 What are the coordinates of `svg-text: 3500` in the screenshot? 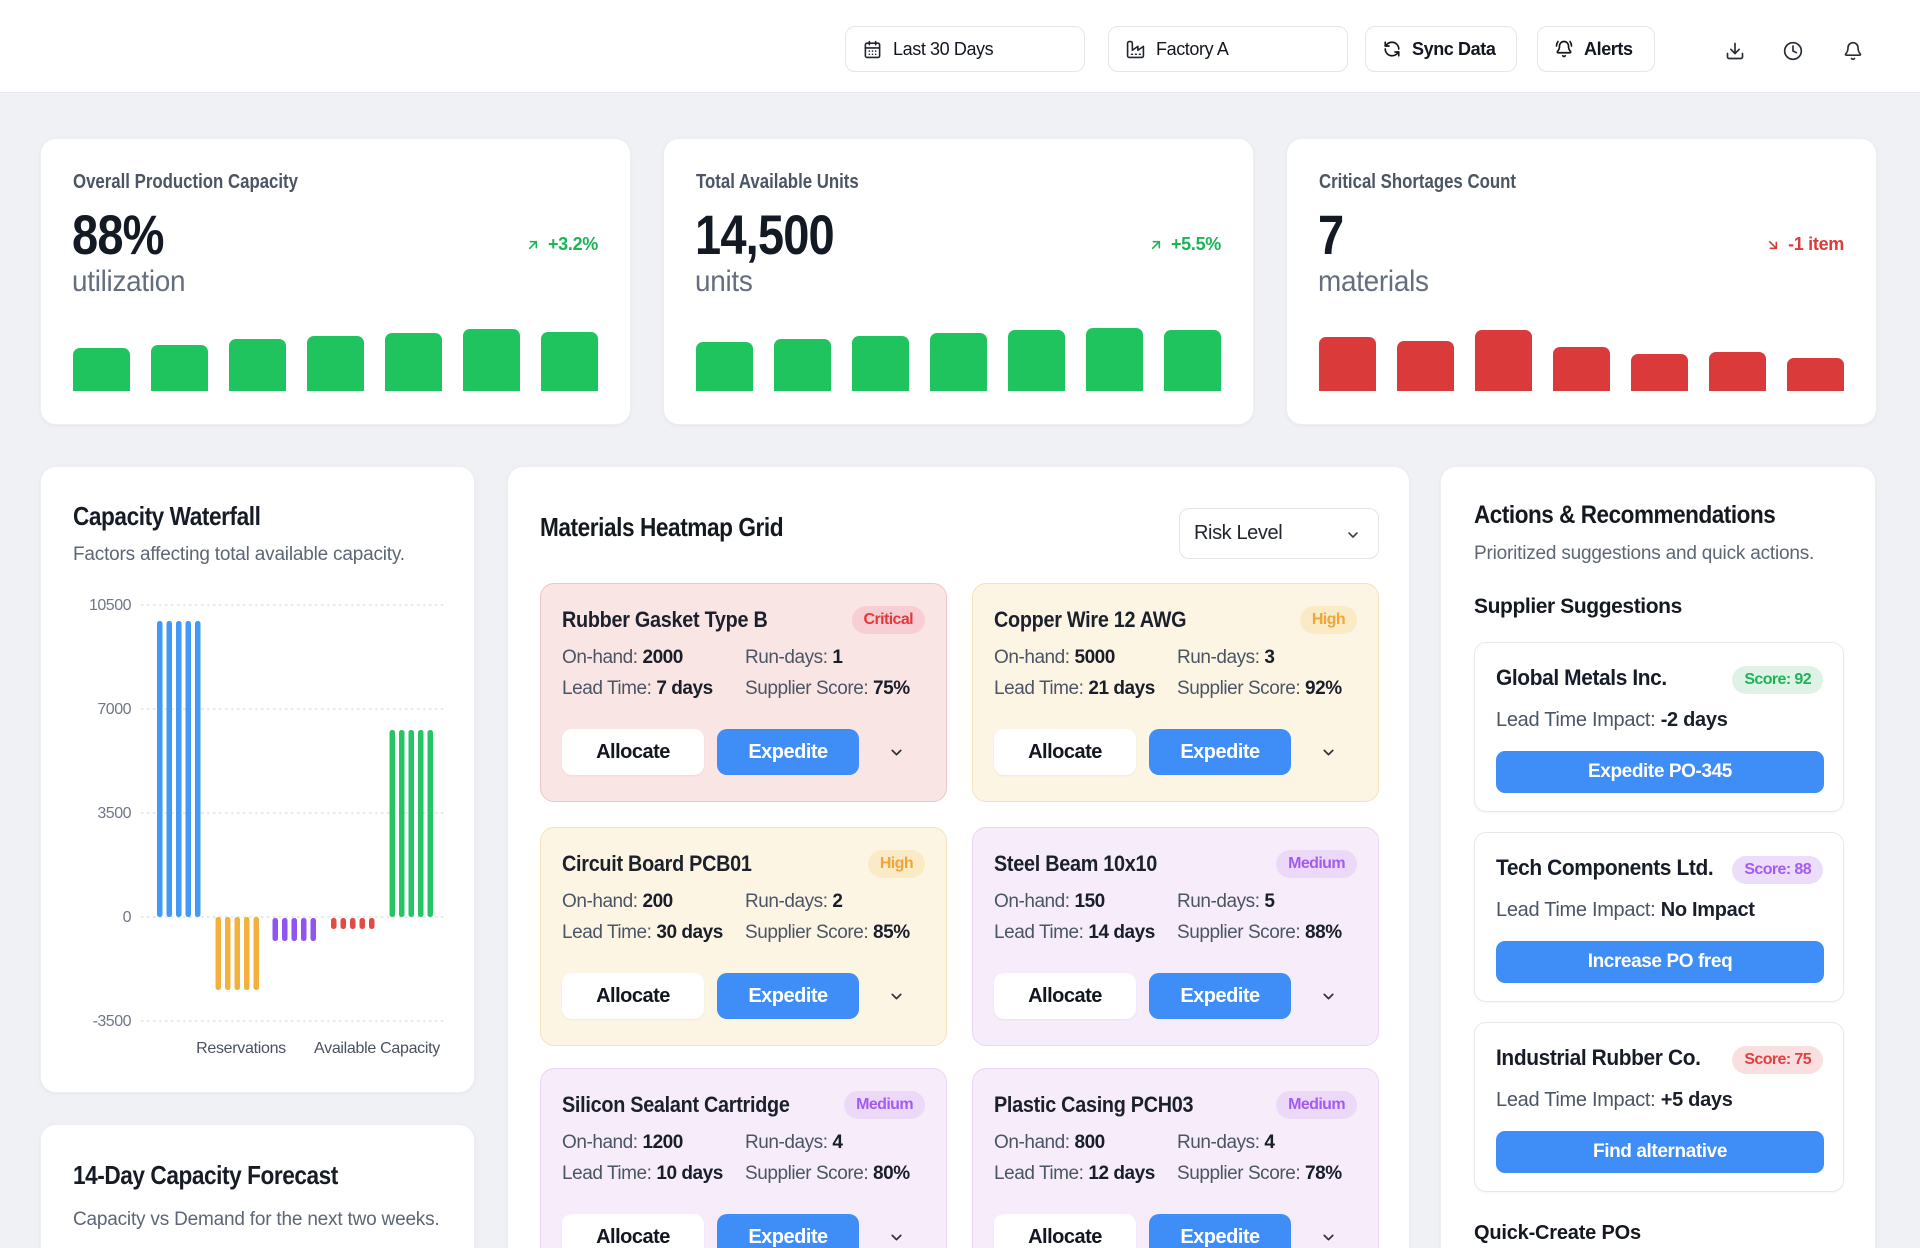 It's located at (114, 813).